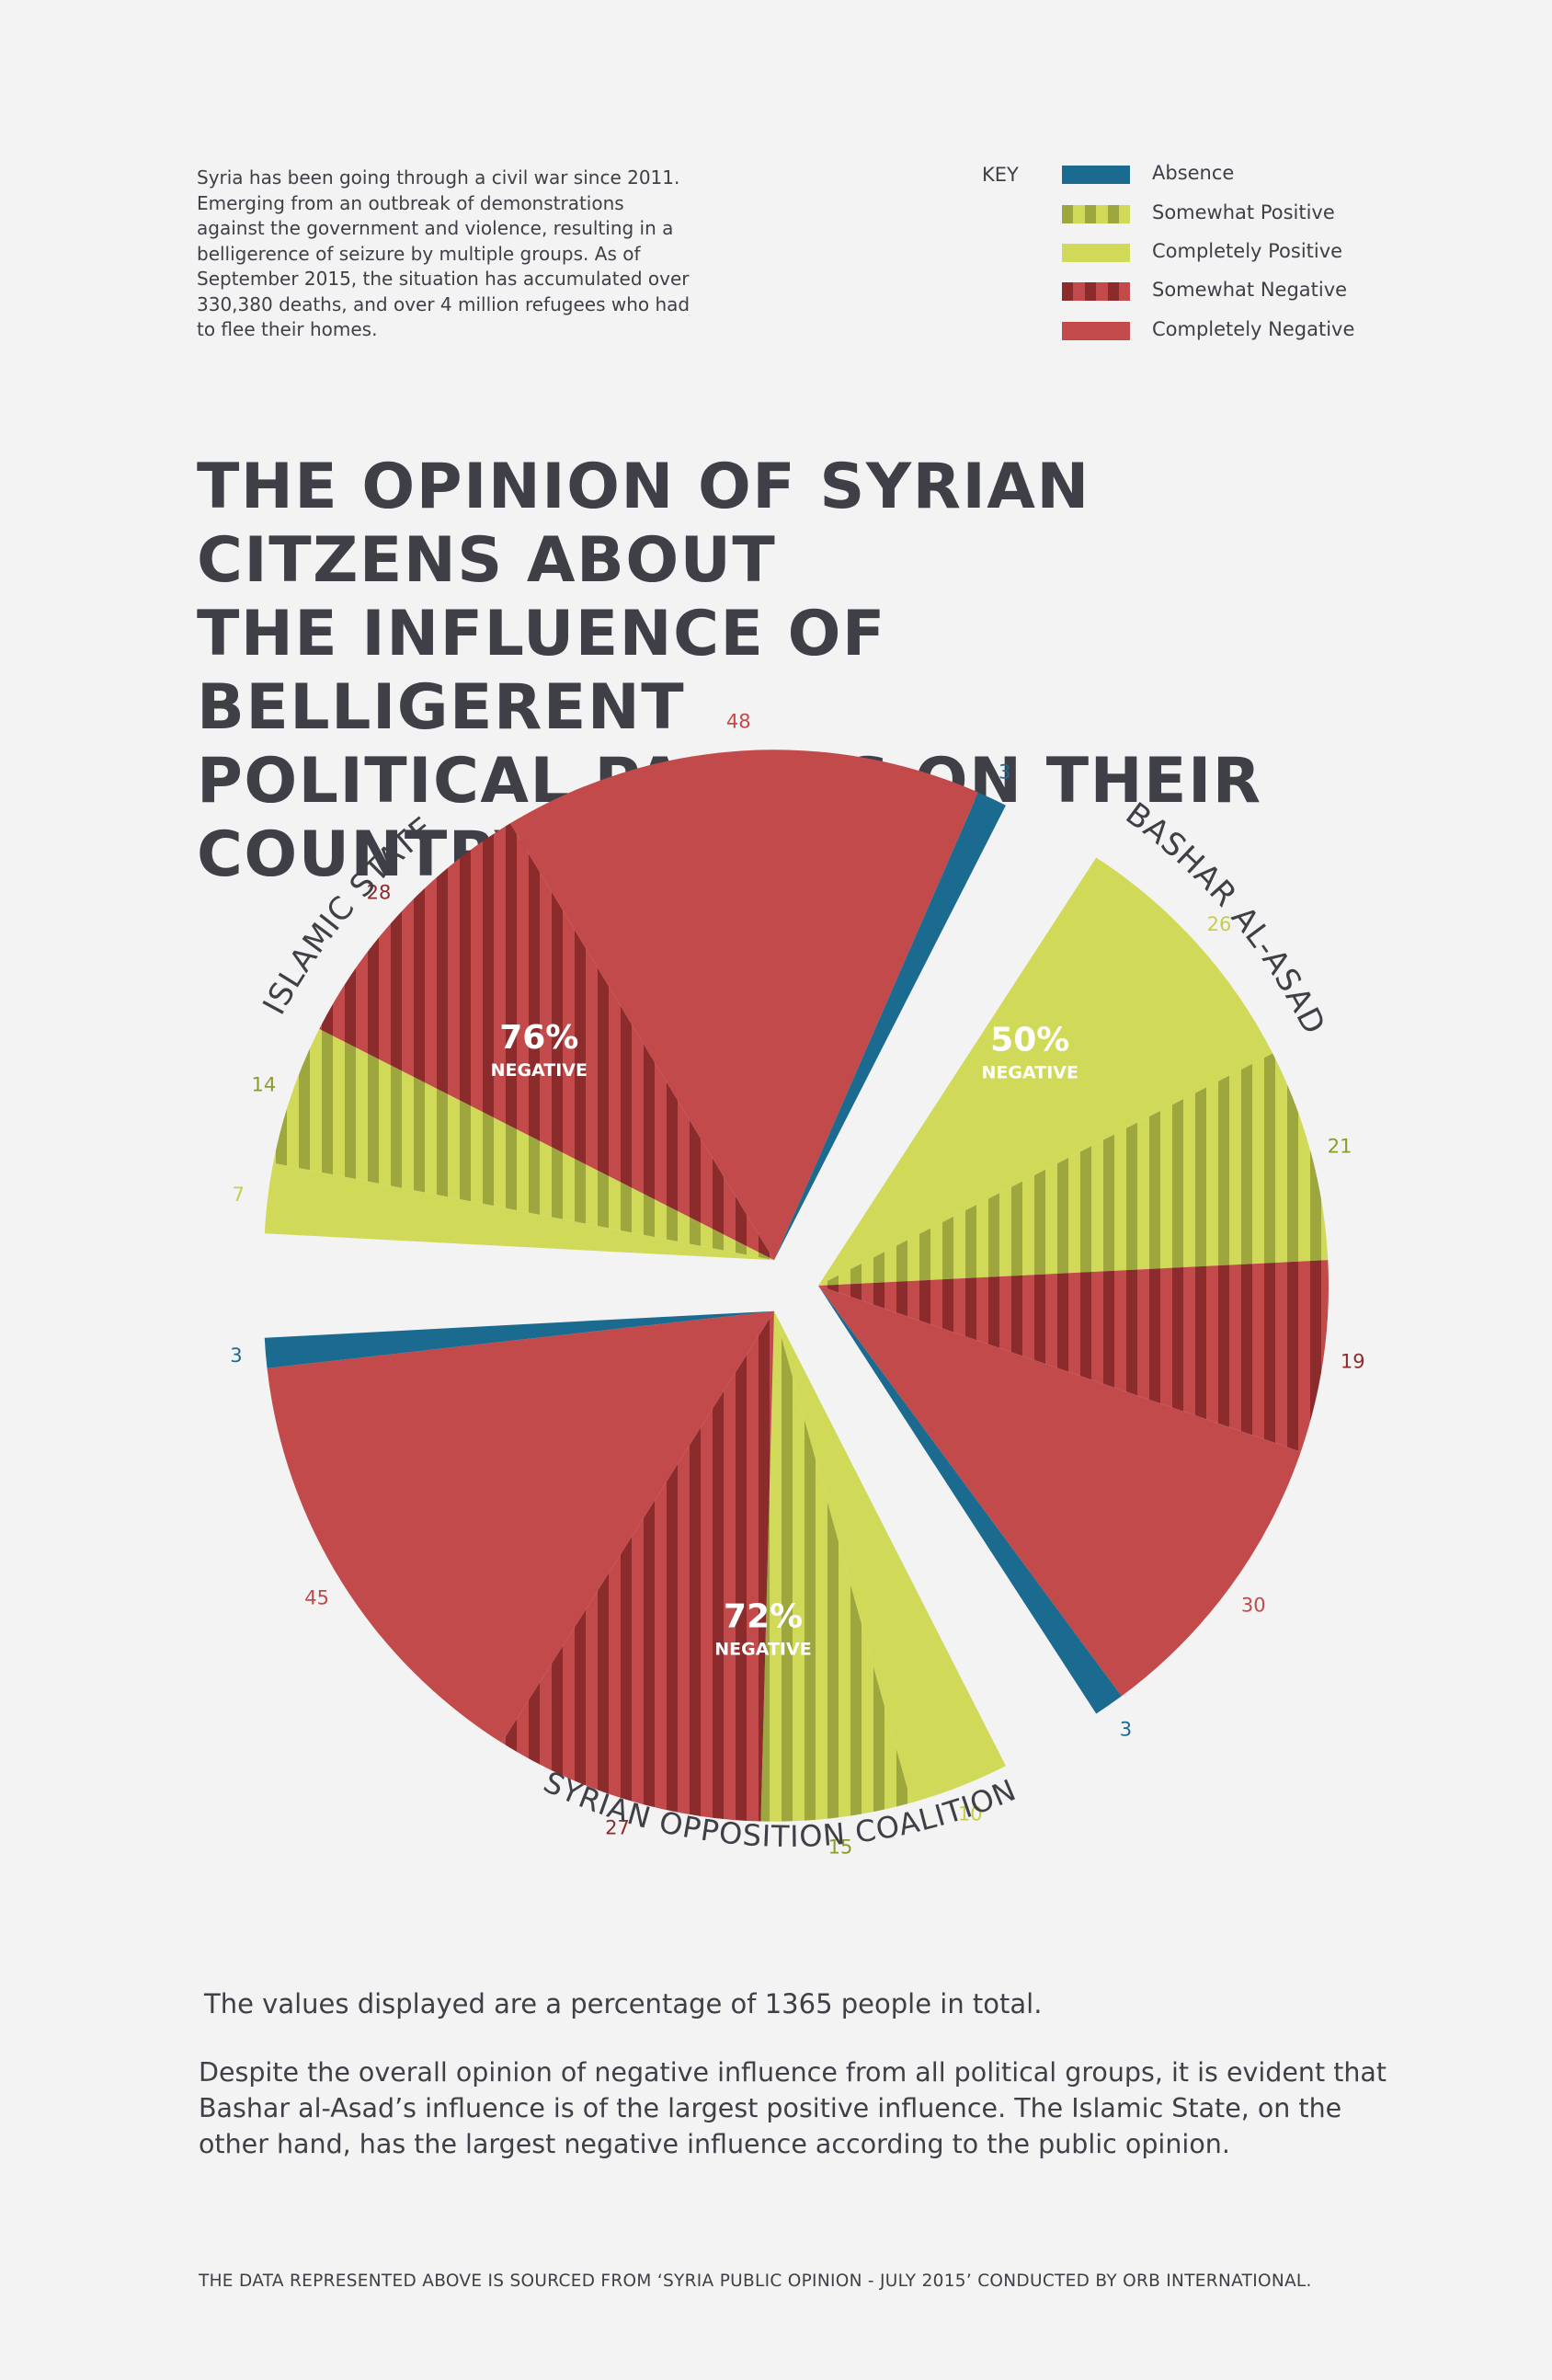 This screenshot has height=2380, width=1552. Describe the element at coordinates (1000, 175) in the screenshot. I see `legend-key-label: KEY` at that location.